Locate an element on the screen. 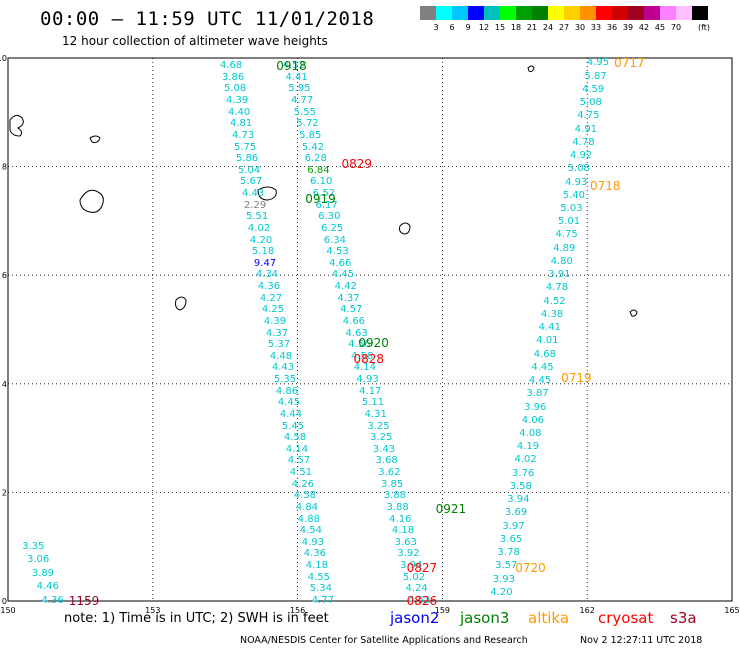 The width and height of the screenshot is (740, 650). wave-height-label: 4.02 is located at coordinates (259, 228).